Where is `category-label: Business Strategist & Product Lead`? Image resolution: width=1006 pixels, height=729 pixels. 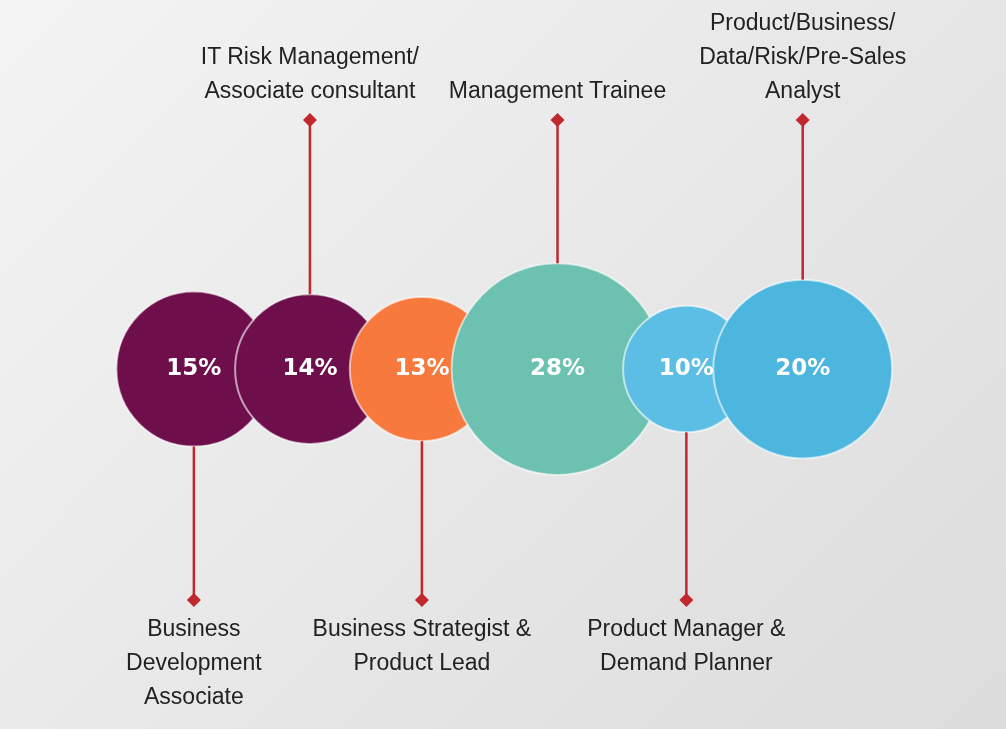
category-label: Business Strategist & Product Lead is located at coordinates (422, 645).